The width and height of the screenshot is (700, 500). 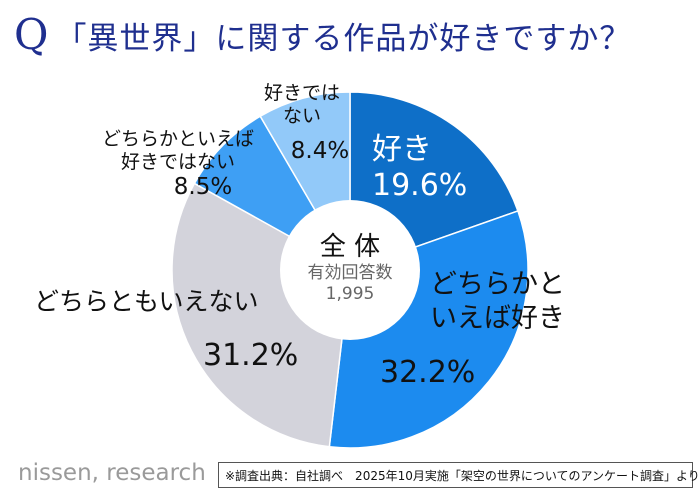 What do you see at coordinates (320, 150) in the screenshot?
I see `slice-value: 8.4%` at bounding box center [320, 150].